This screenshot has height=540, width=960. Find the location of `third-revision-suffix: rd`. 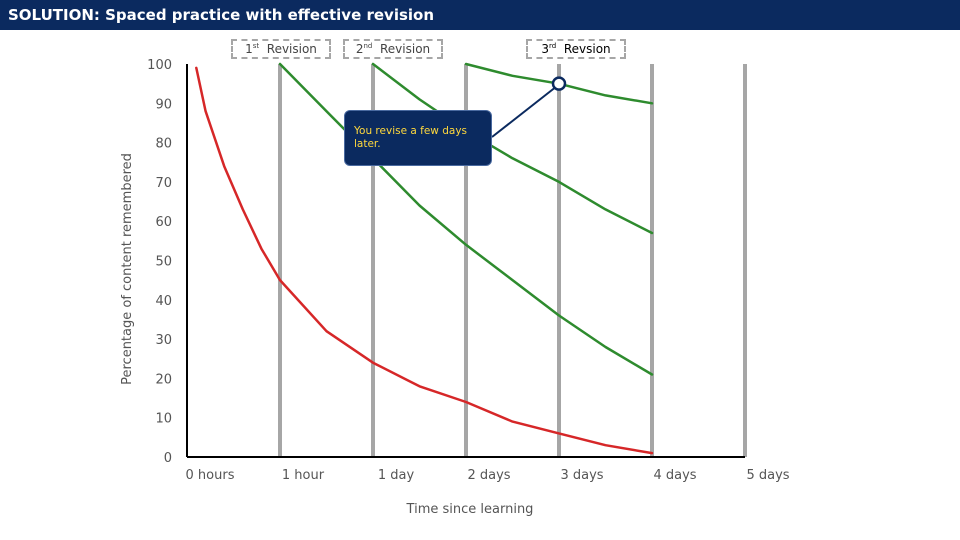

third-revision-suffix: rd is located at coordinates (552, 46).